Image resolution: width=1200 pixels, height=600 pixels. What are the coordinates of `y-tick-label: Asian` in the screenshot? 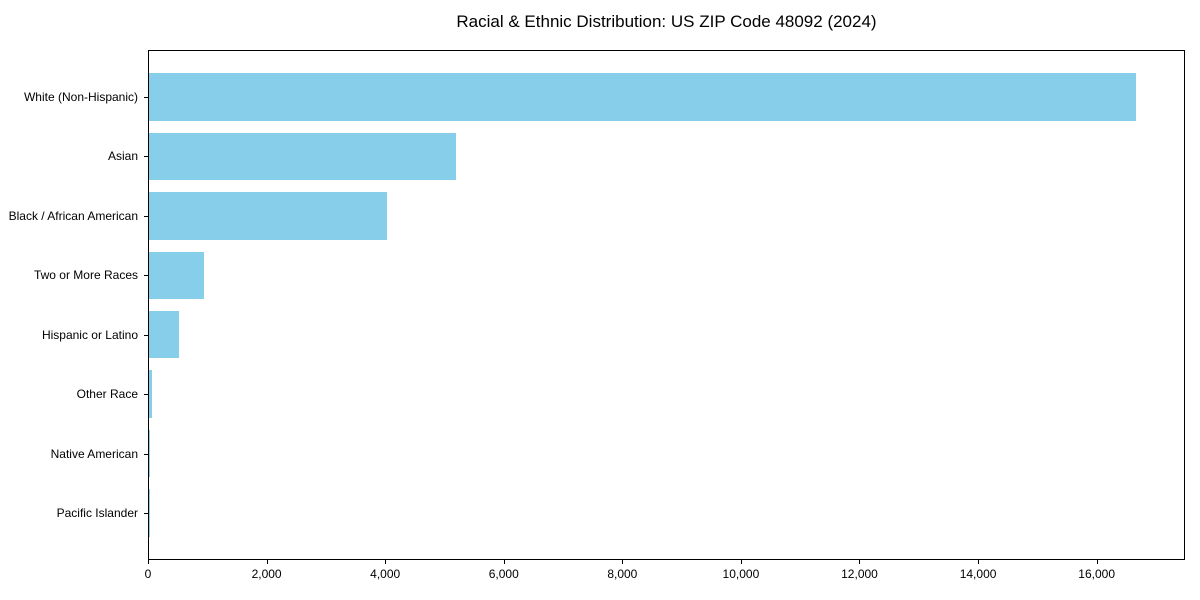 It's located at (122, 156).